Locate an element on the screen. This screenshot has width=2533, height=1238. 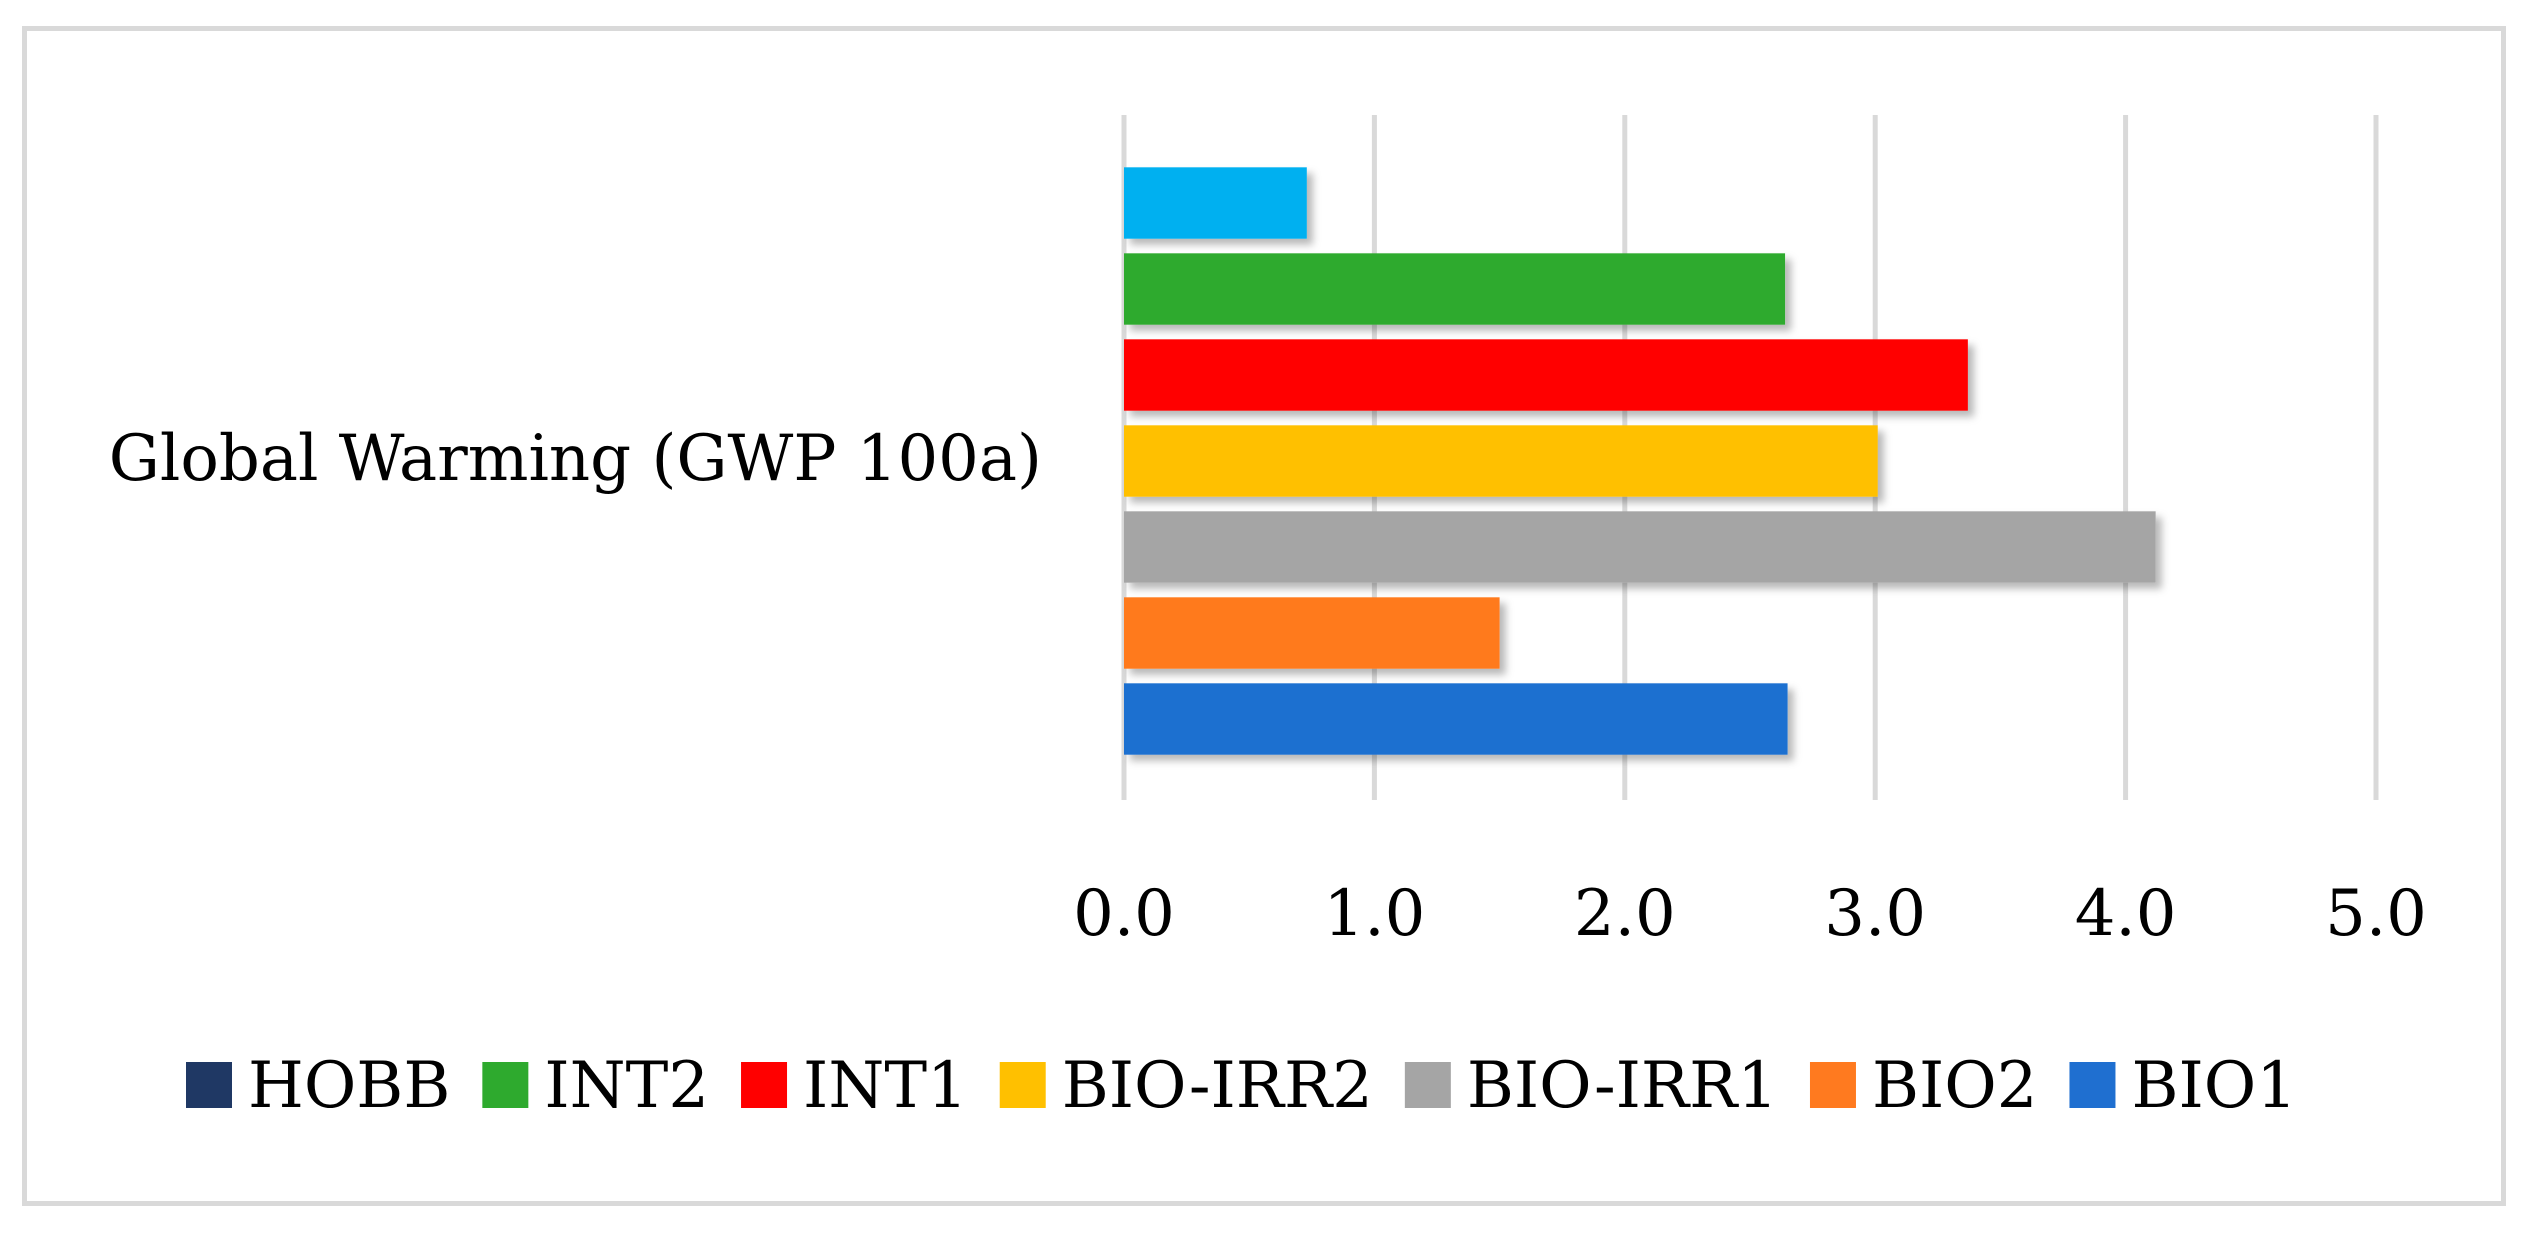
legend-swatch-bio-irr1 is located at coordinates (1427, 1085).